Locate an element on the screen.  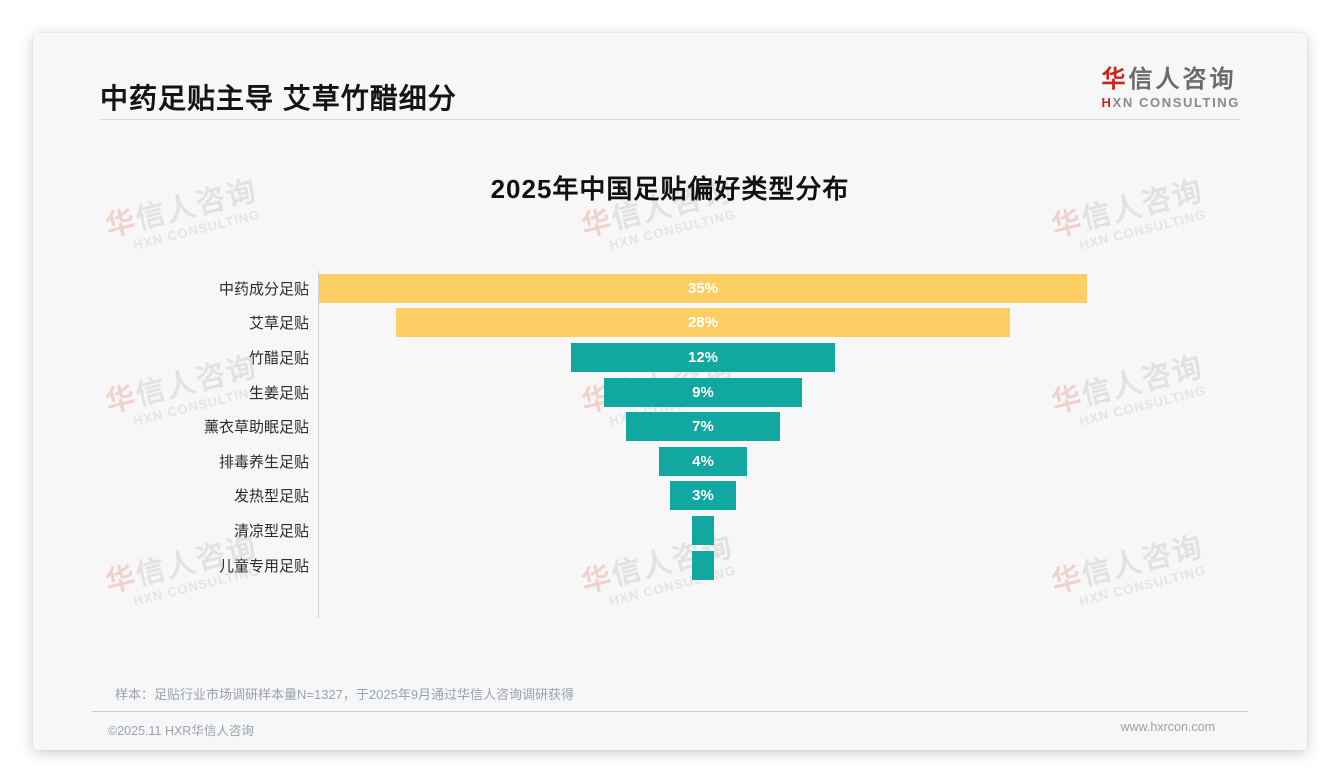
bar-track: 3% is located at coordinates (703, 496).